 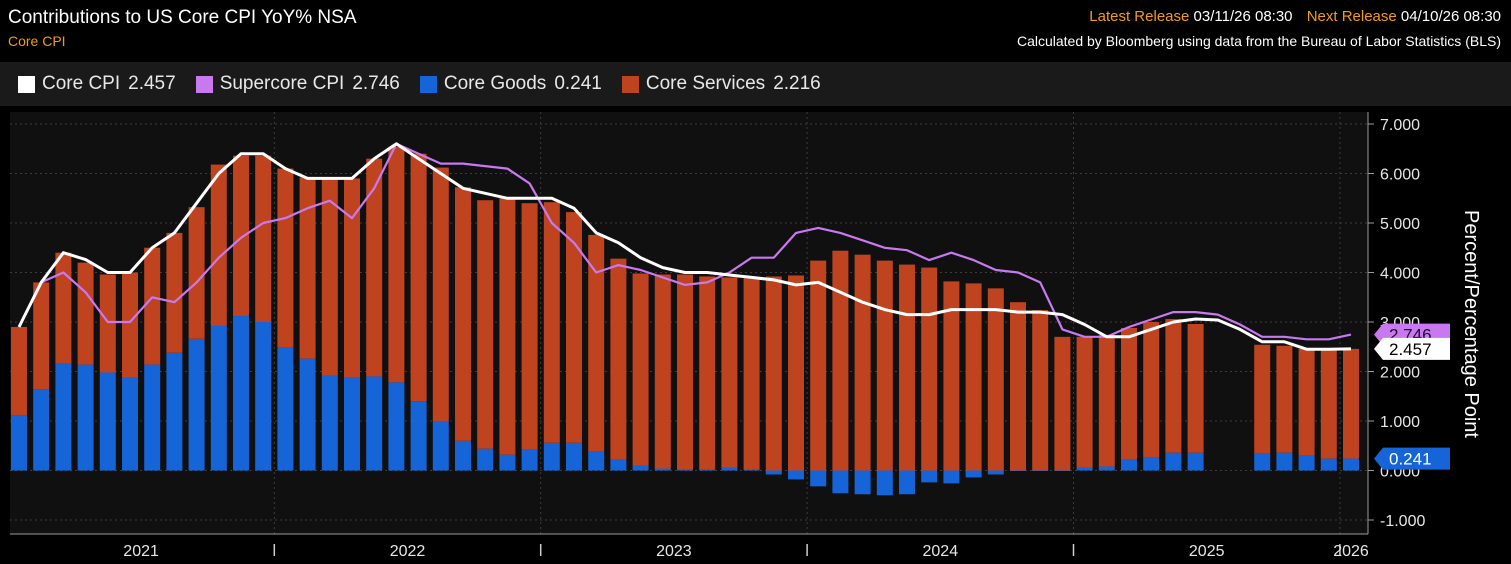 I want to click on chart-subtitle: Core CPI, so click(x=37, y=41).